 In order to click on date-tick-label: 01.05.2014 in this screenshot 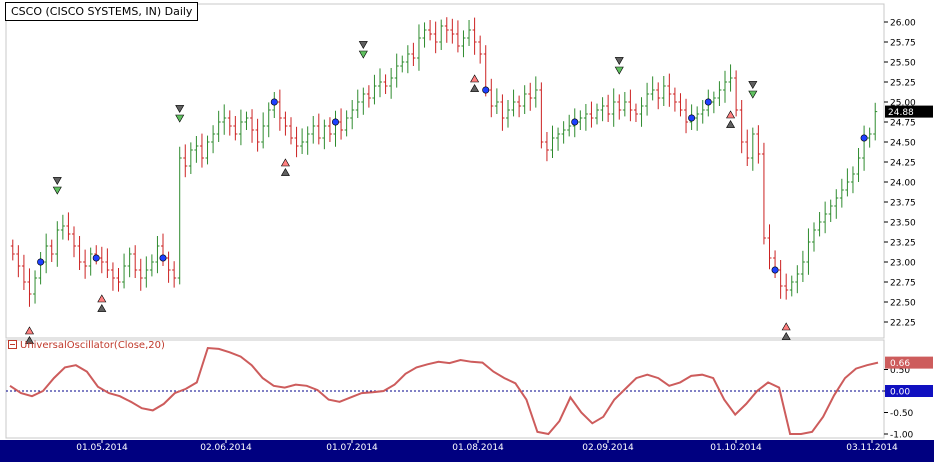, I will do `click(102, 448)`.